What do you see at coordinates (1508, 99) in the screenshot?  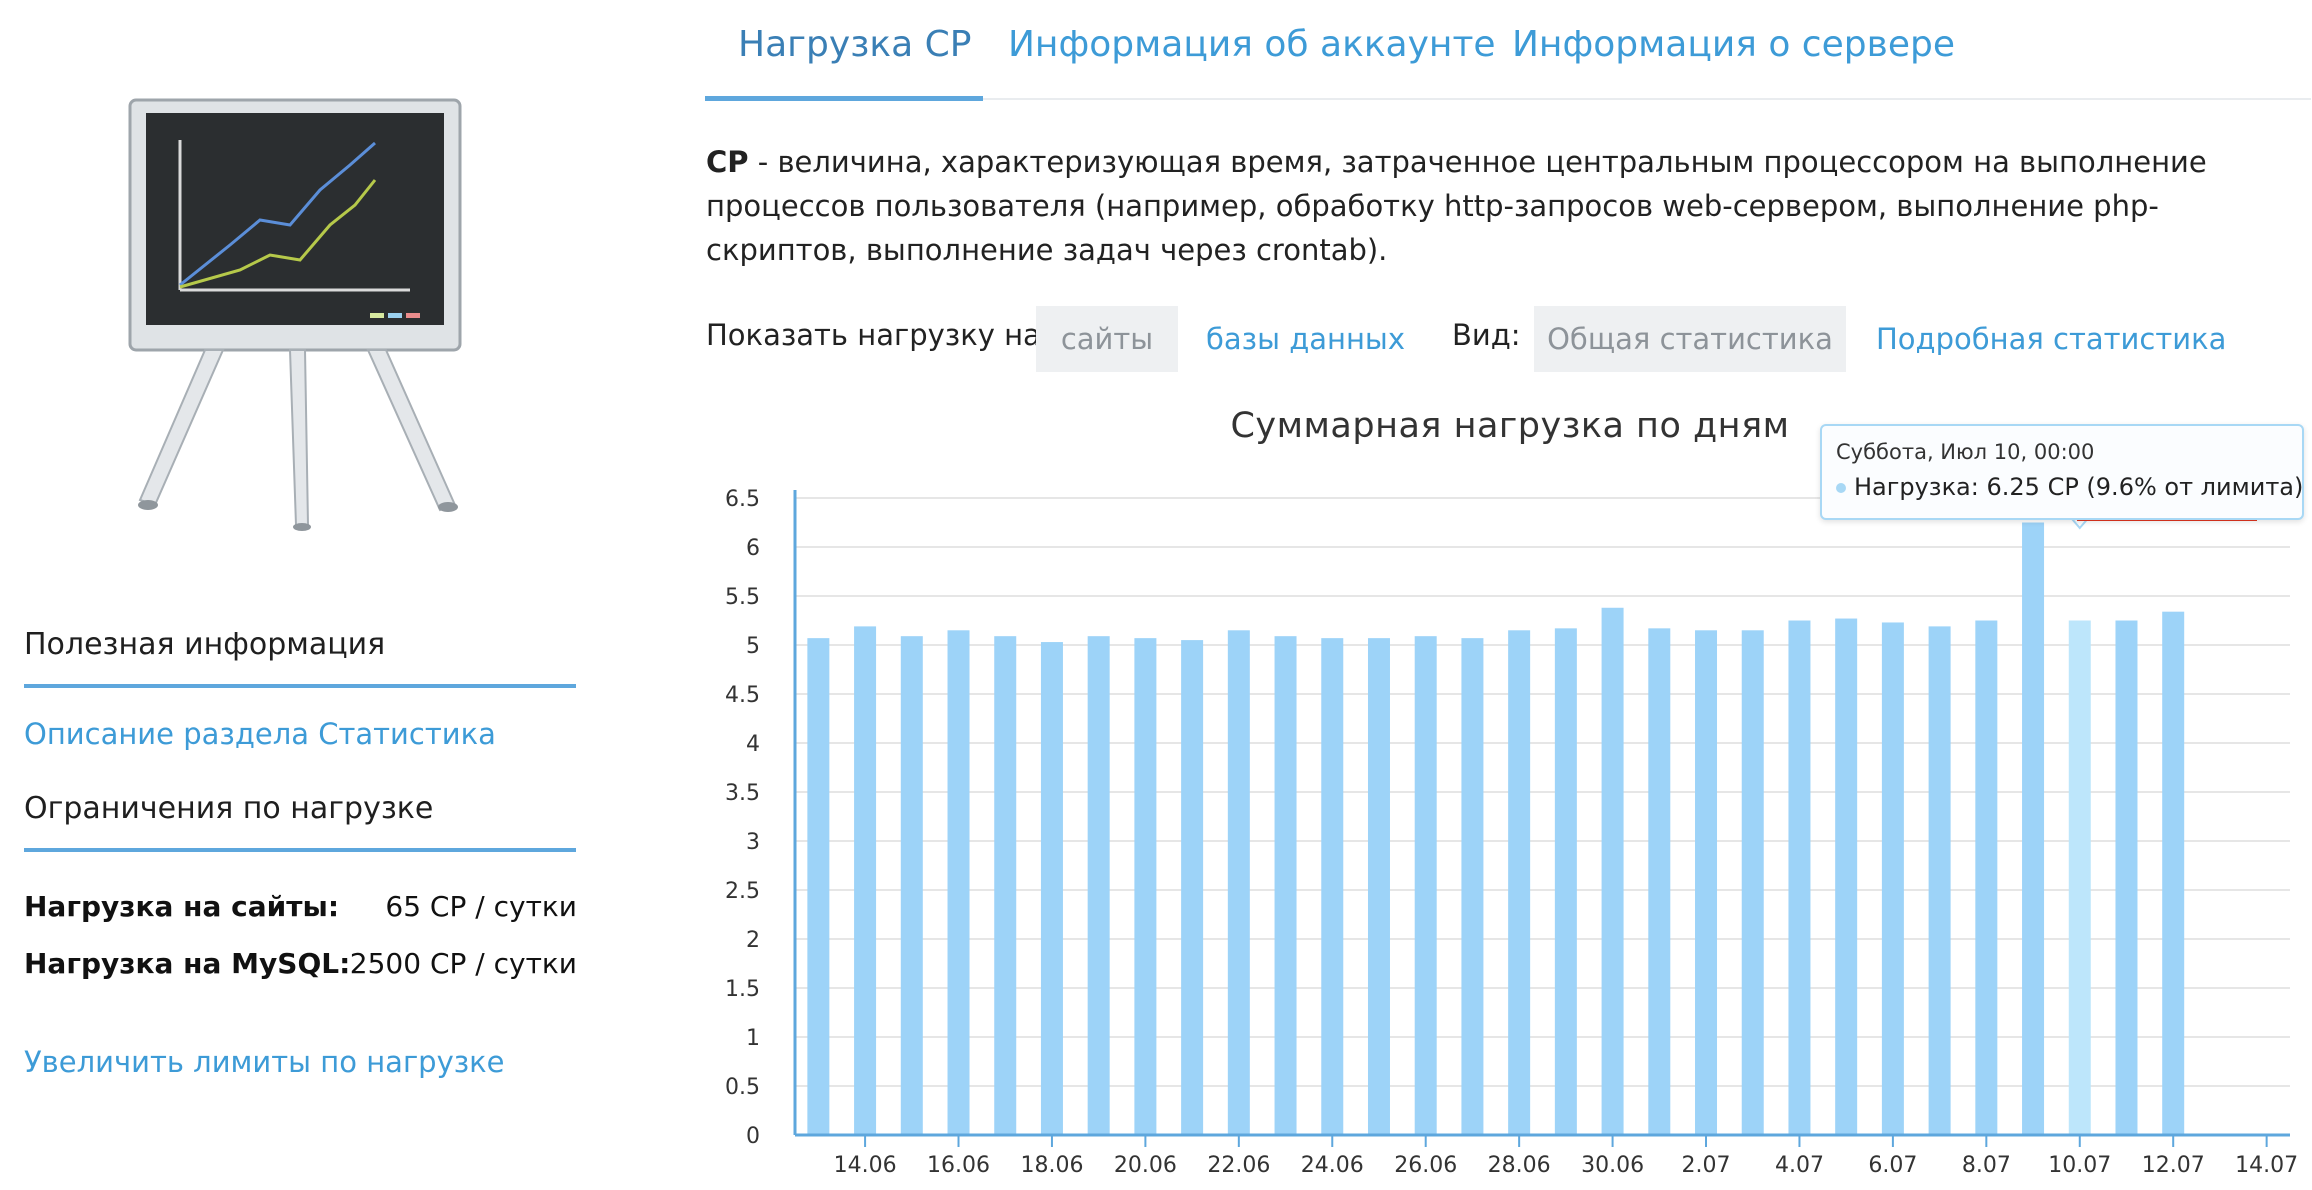 I see `tabs-baseline` at bounding box center [1508, 99].